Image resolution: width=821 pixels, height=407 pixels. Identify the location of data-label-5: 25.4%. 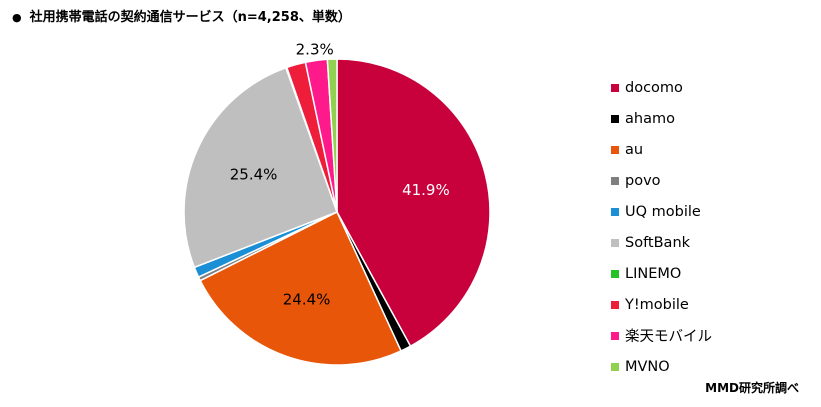
(254, 175).